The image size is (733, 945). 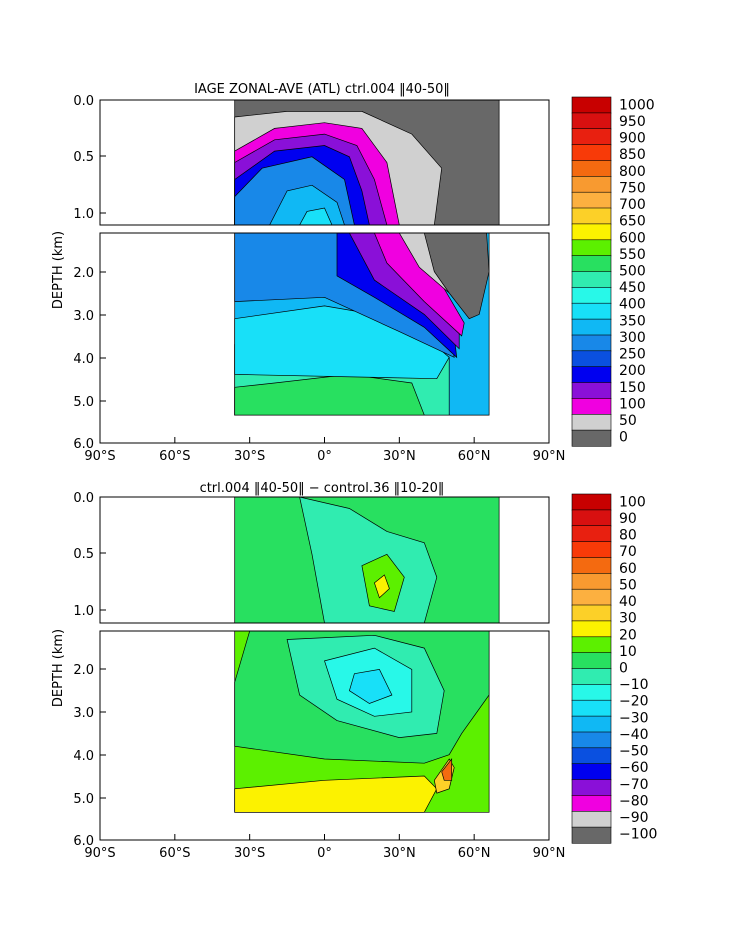 I want to click on colorbar-label: −50, so click(x=634, y=752).